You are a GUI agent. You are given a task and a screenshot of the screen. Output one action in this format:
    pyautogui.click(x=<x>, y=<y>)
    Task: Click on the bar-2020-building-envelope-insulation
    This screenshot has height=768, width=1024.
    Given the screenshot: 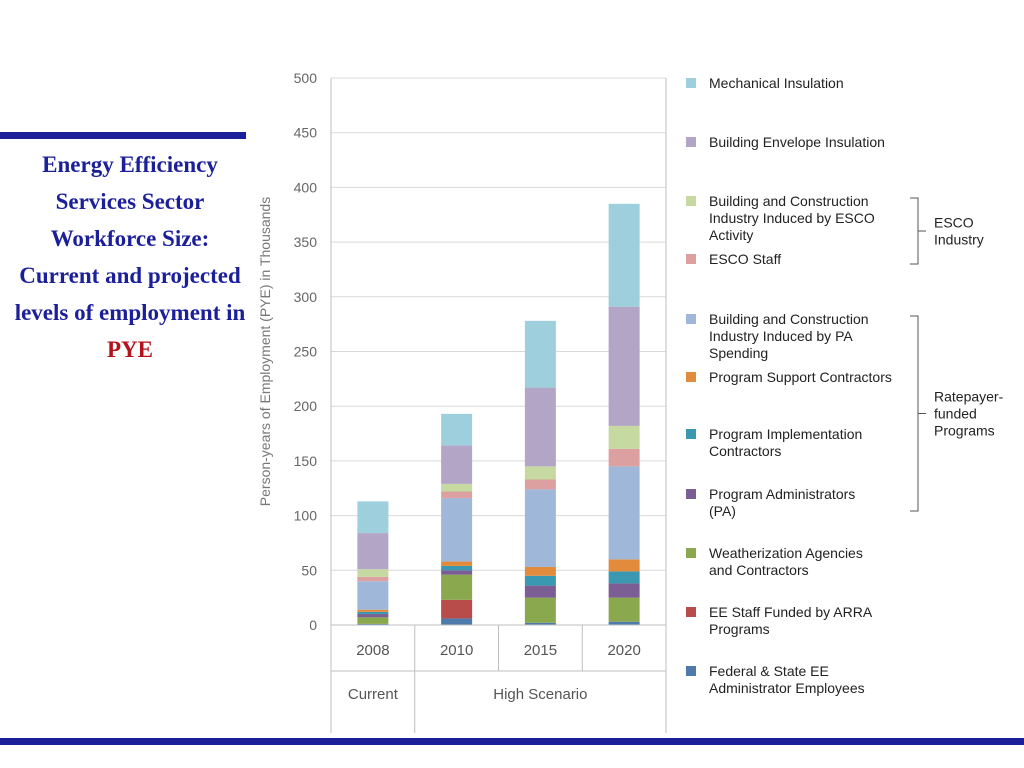 What is the action you would take?
    pyautogui.click(x=624, y=366)
    